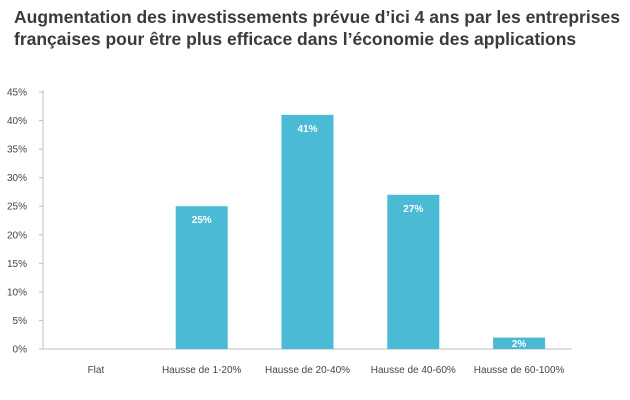  Describe the element at coordinates (20, 321) in the screenshot. I see `y-tick-label: 5%` at that location.